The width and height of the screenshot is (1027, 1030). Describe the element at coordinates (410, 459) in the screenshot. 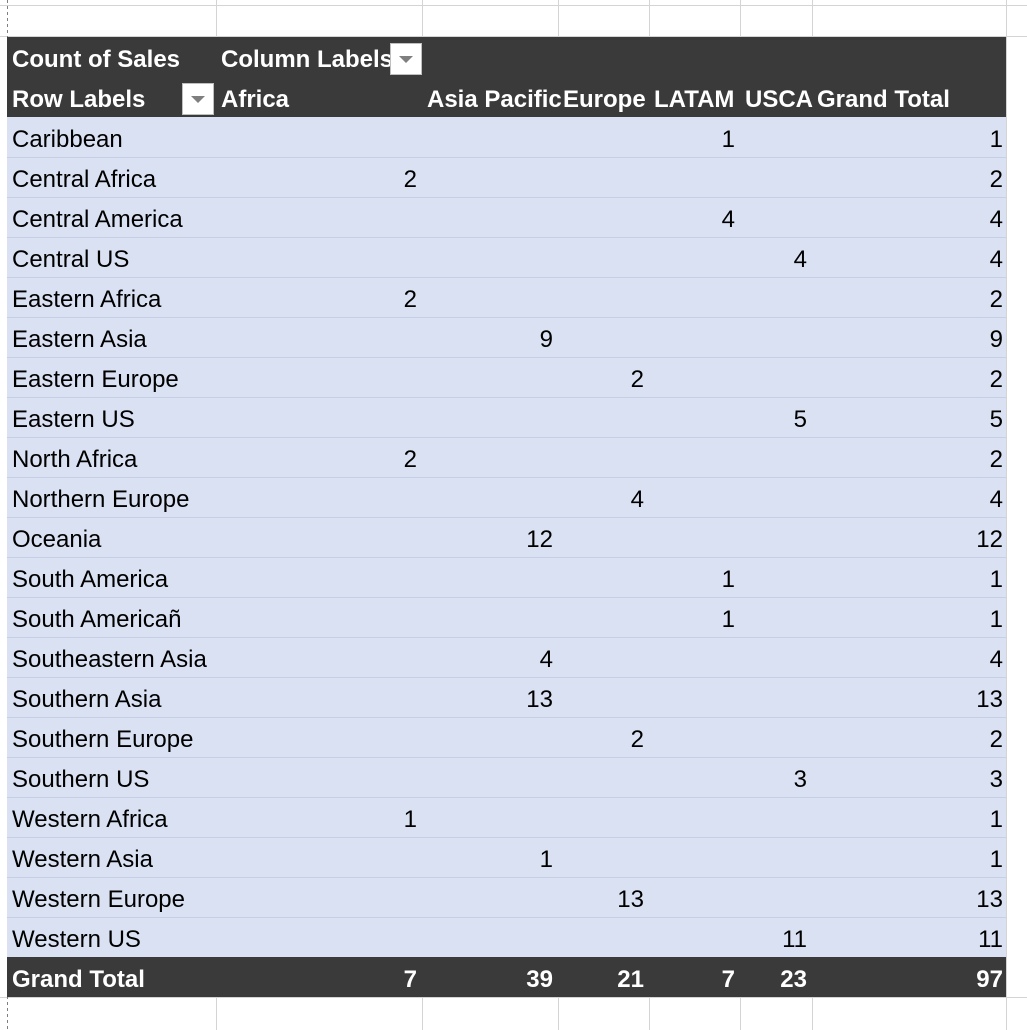

I see `cell-africa: 2` at that location.